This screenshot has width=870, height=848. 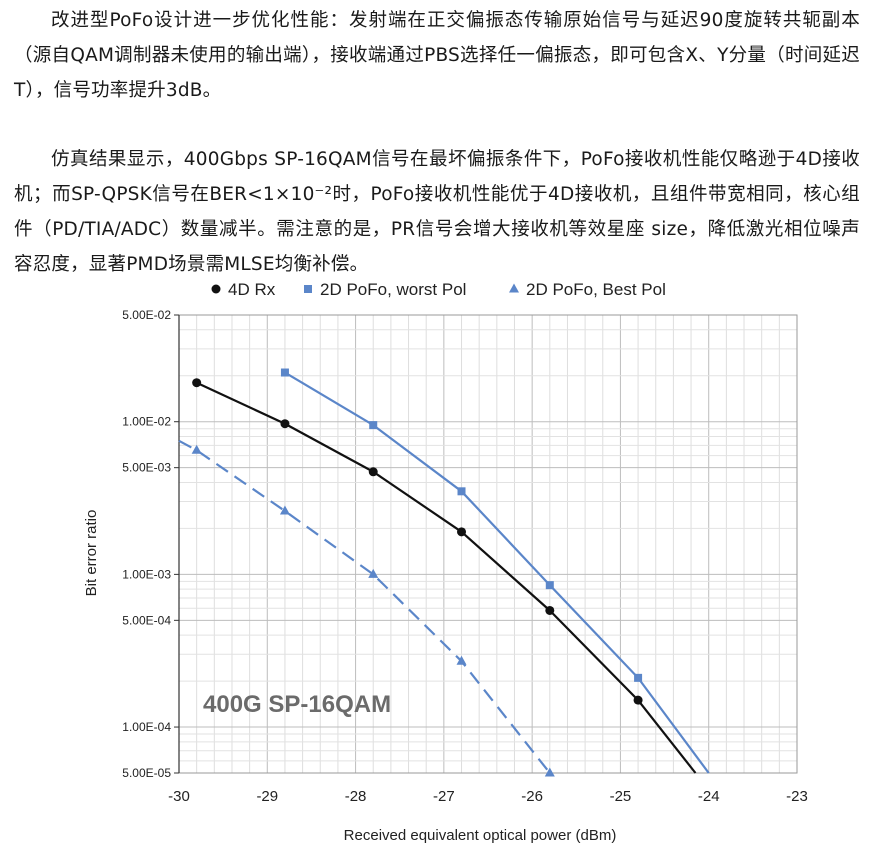 I want to click on x-tick-label: -27, so click(x=444, y=796).